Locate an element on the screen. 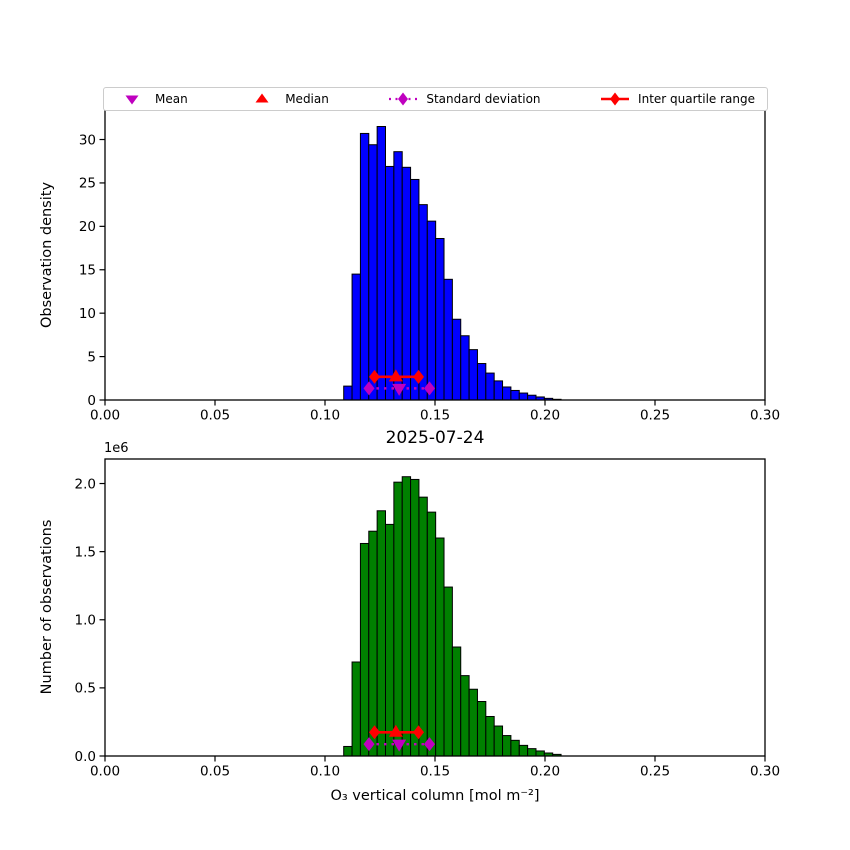 Image resolution: width=850 pixels, height=850 pixels. y-tick-label: 5 is located at coordinates (91, 357).